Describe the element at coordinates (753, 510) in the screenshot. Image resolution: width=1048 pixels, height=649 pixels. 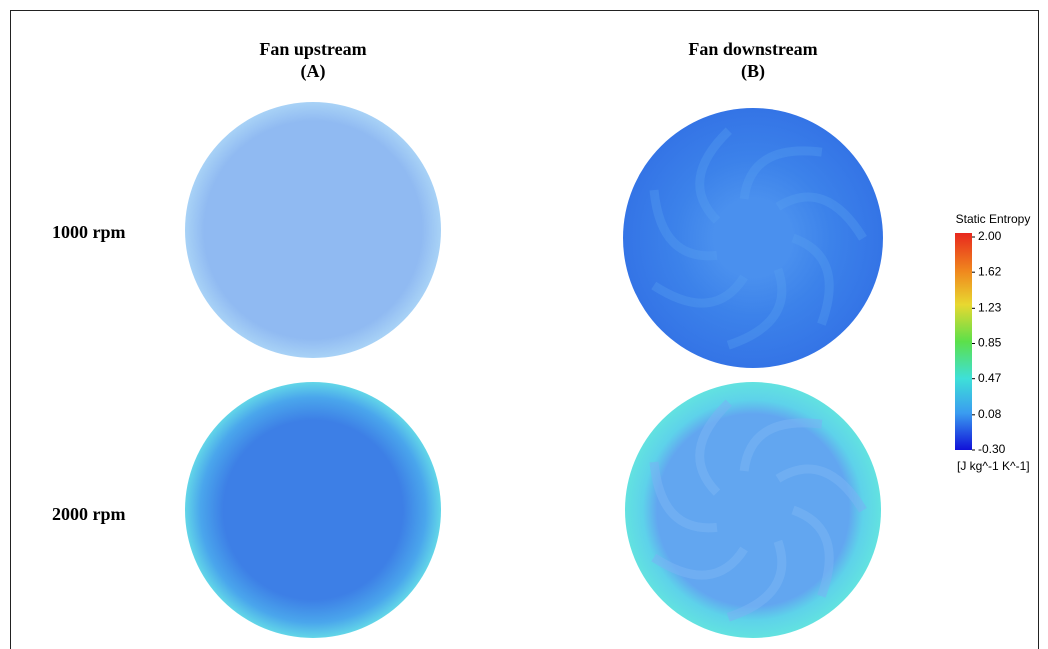
I see `contour-b-2000` at that location.